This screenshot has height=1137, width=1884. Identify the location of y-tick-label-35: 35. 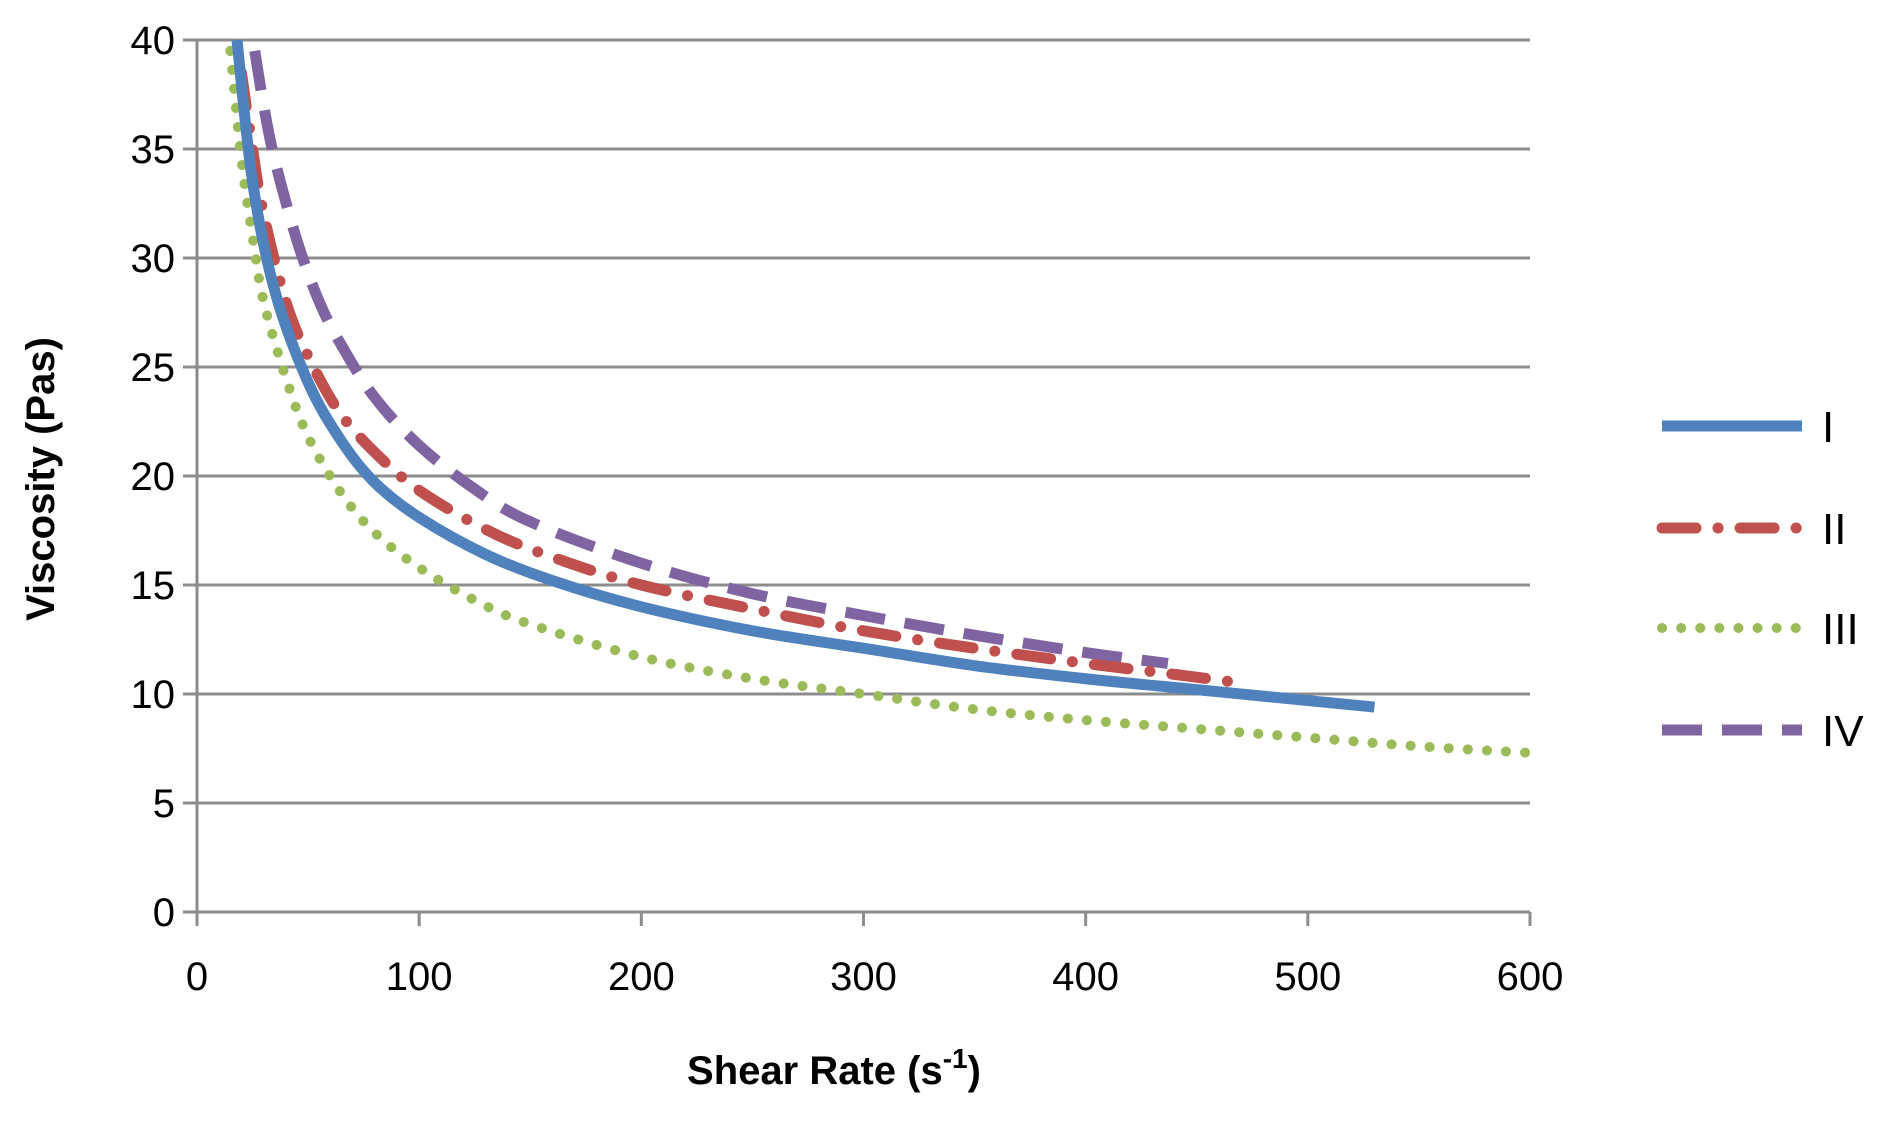
(153, 150).